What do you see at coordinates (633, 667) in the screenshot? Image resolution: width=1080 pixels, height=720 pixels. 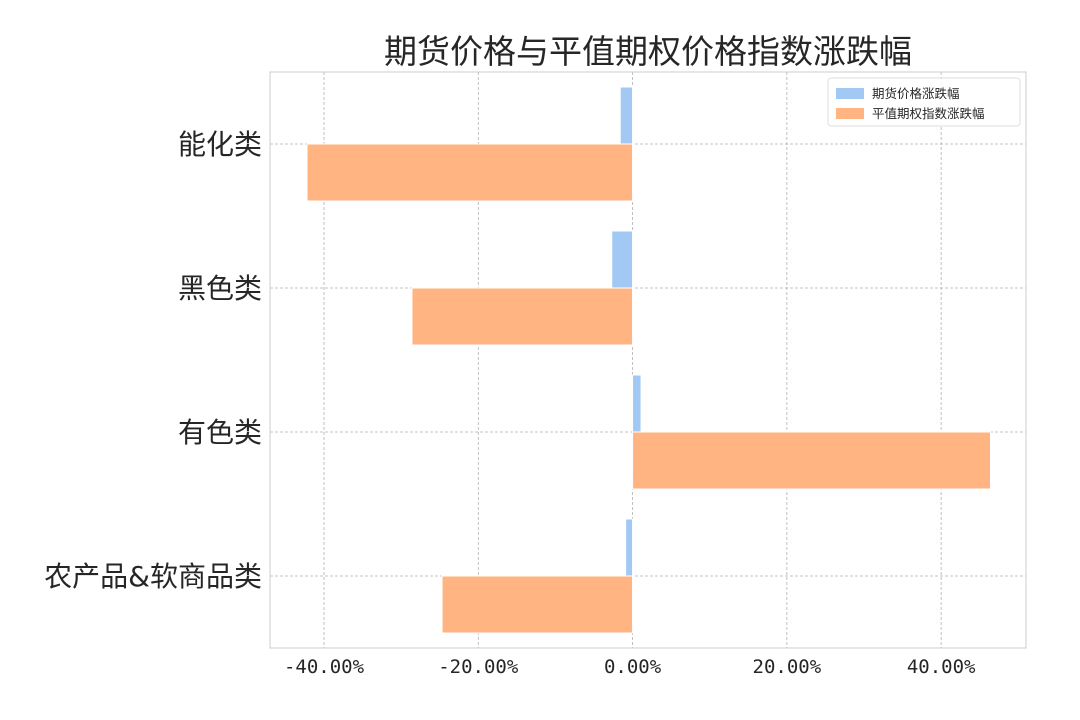 I see `x-tick-label: 0.00%` at bounding box center [633, 667].